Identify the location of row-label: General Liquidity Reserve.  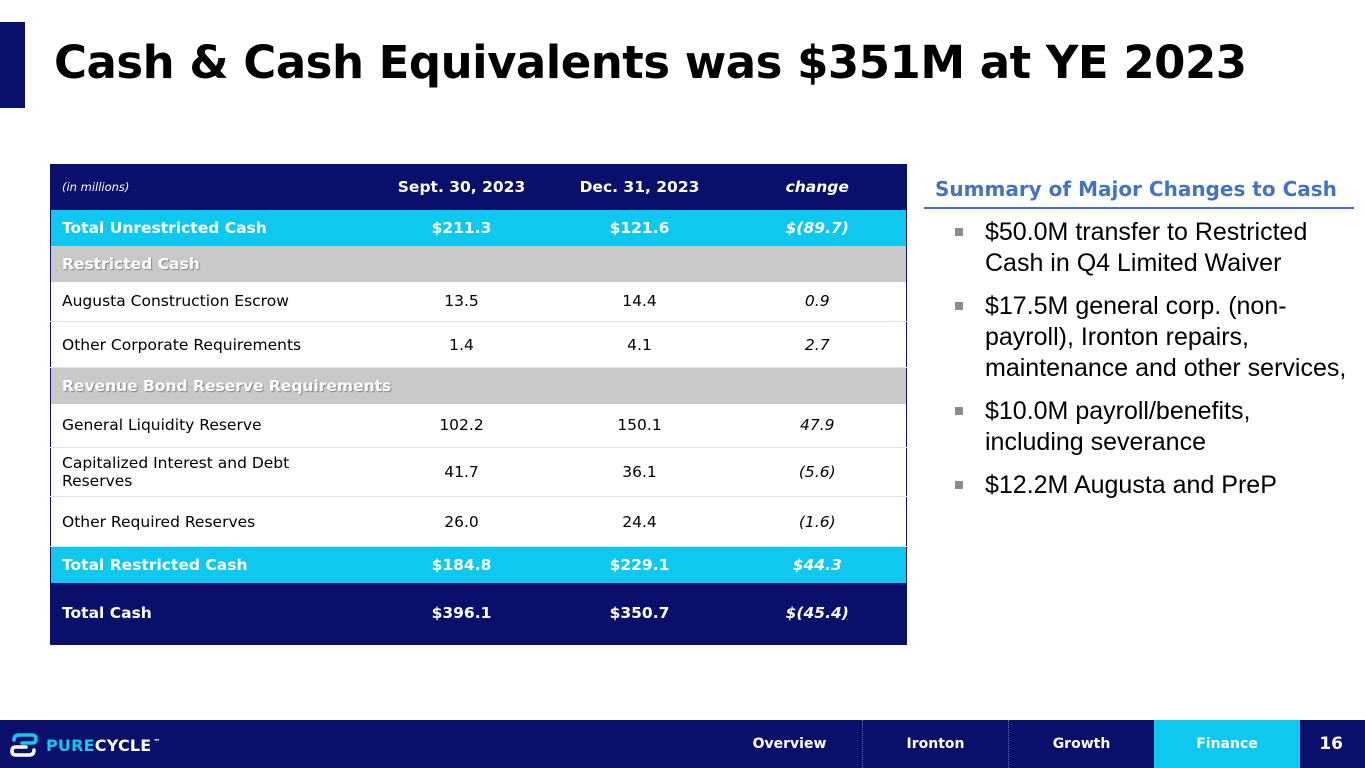
(211, 425).